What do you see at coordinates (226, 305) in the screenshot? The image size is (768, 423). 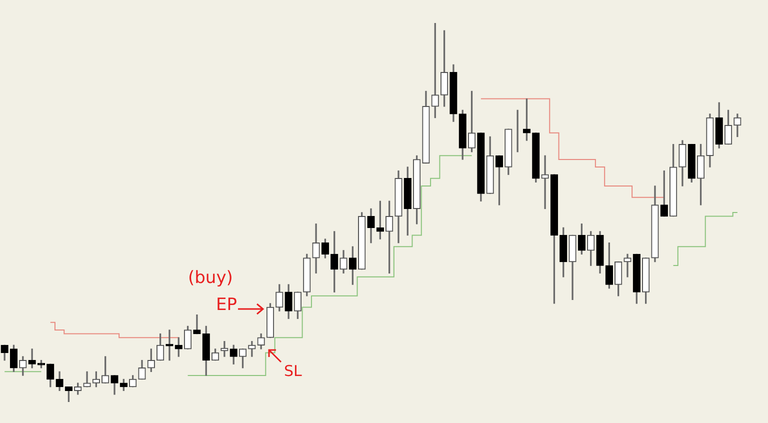 I see `annotation: EP` at bounding box center [226, 305].